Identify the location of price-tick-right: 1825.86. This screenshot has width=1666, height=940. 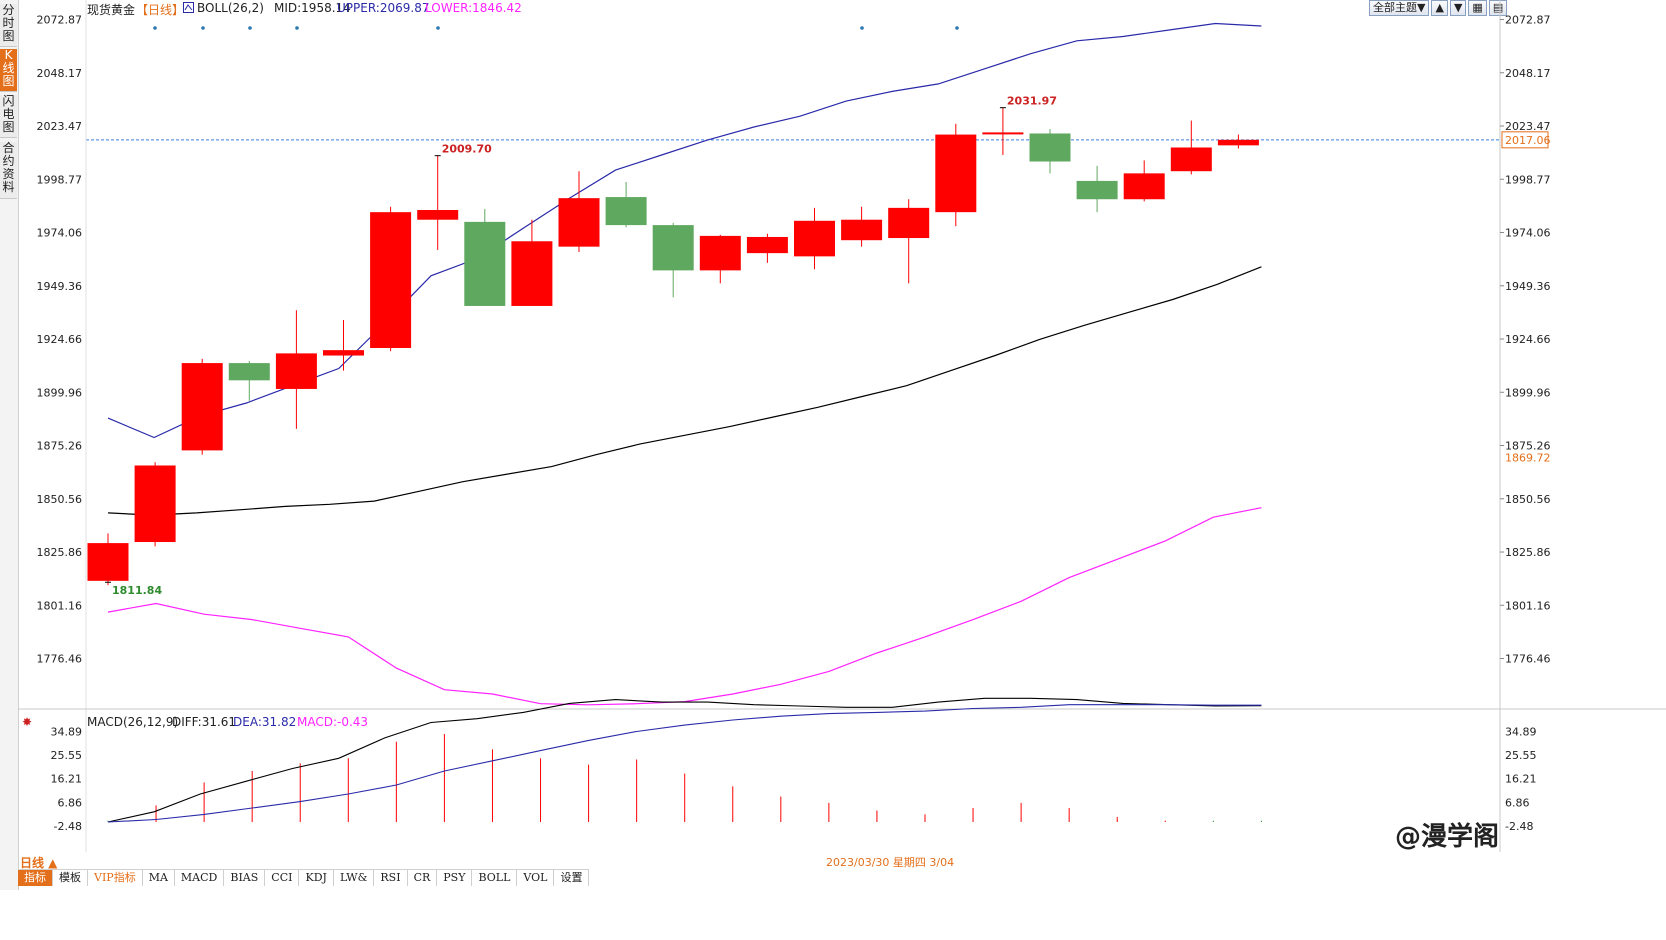
(1528, 552).